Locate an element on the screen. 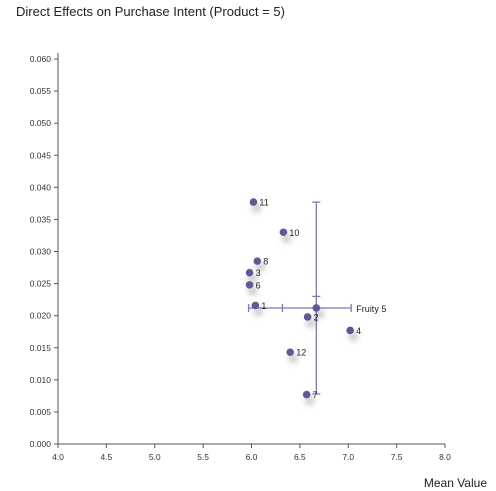 The height and width of the screenshot is (491, 496). data-point-group: 11 is located at coordinates (259, 203).